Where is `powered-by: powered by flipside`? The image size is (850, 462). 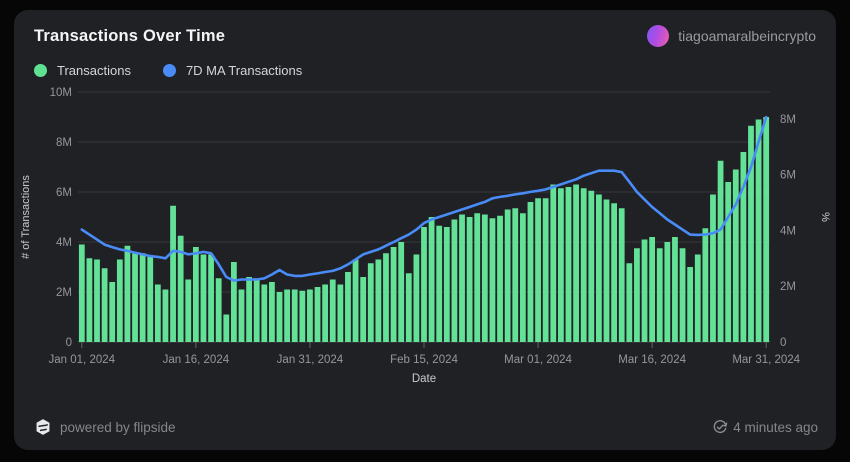
powered-by: powered by flipside is located at coordinates (105, 427).